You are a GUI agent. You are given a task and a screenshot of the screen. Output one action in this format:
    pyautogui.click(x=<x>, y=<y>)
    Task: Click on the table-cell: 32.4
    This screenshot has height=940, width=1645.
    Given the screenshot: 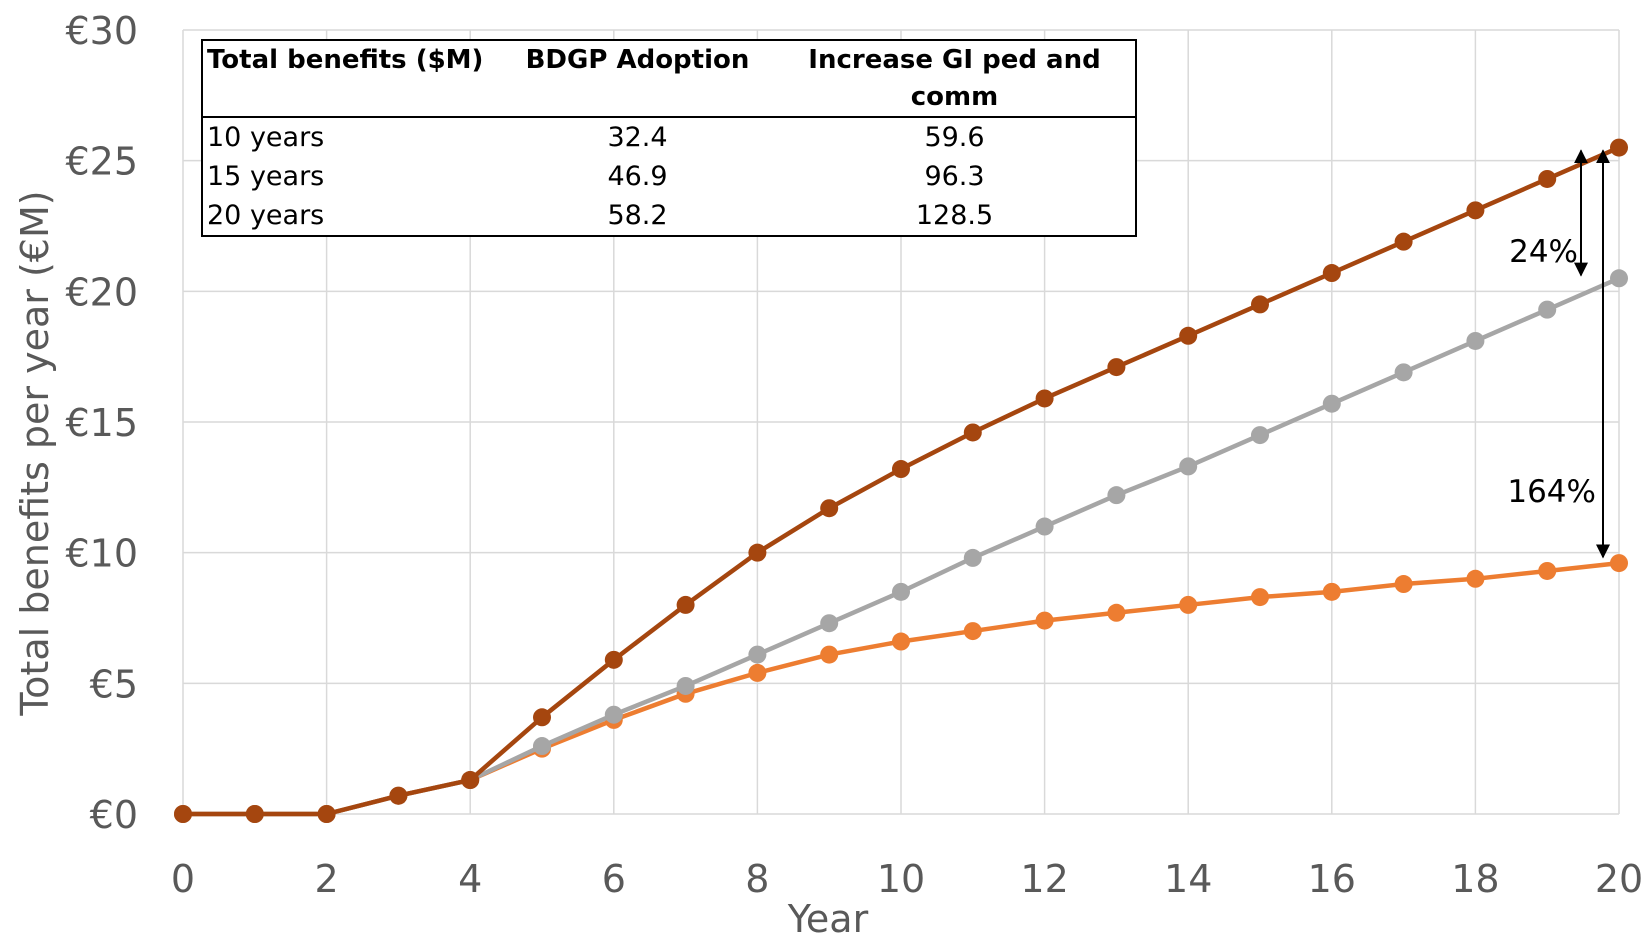 What is the action you would take?
    pyautogui.click(x=637, y=137)
    